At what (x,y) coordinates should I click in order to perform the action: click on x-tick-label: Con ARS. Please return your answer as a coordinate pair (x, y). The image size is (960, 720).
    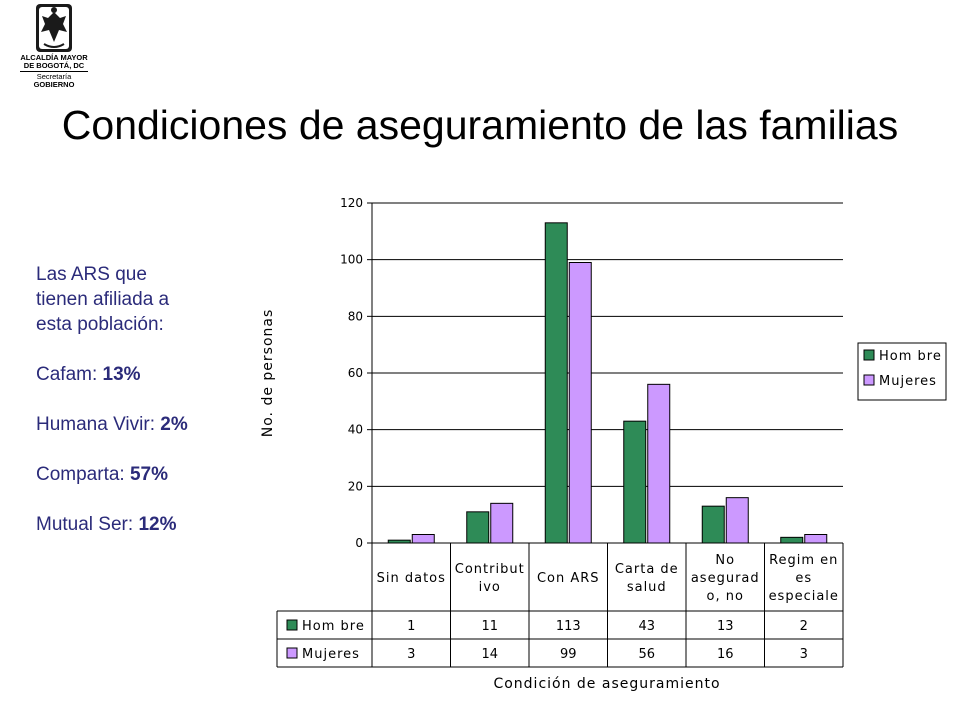
    Looking at the image, I should click on (568, 578).